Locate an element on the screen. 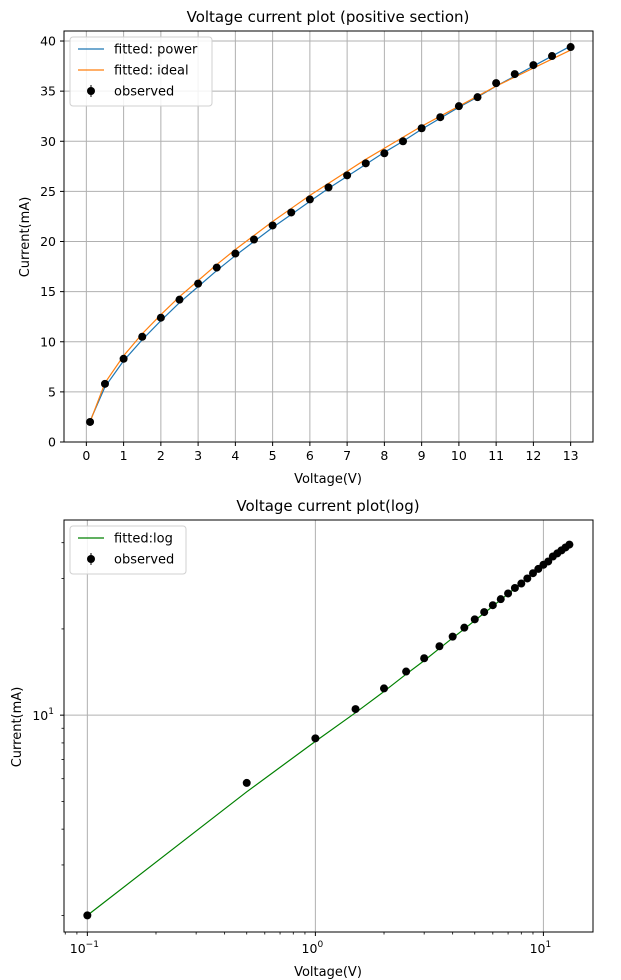 Image resolution: width=621 pixels, height=980 pixels. x-tick-label: 11 is located at coordinates (496, 455).